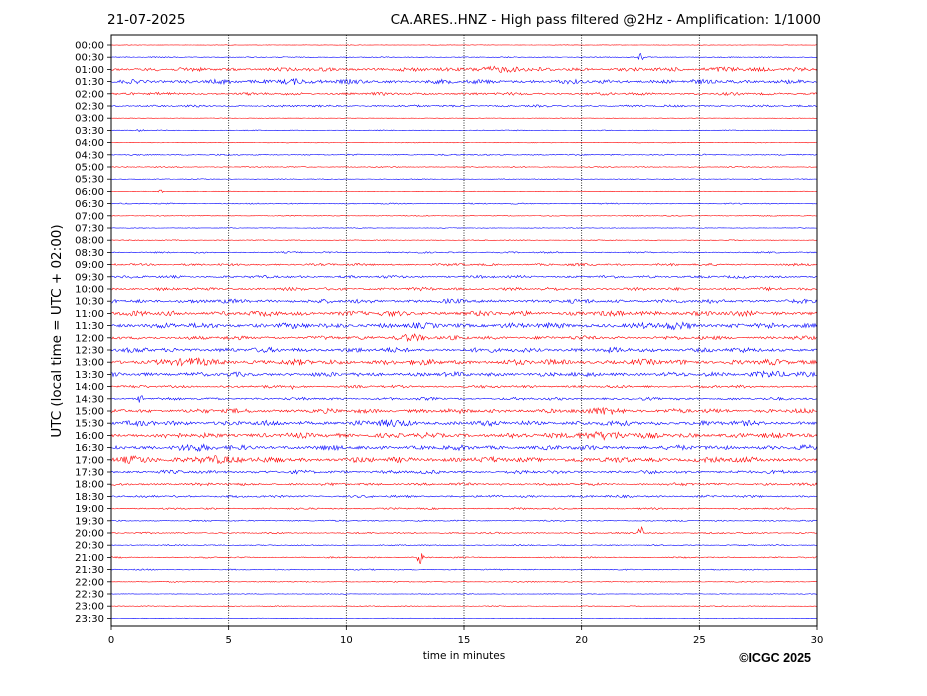 The width and height of the screenshot is (927, 696). I want to click on x-axis-ticks: 0 5 10 15 20 25 30, so click(466, 636).